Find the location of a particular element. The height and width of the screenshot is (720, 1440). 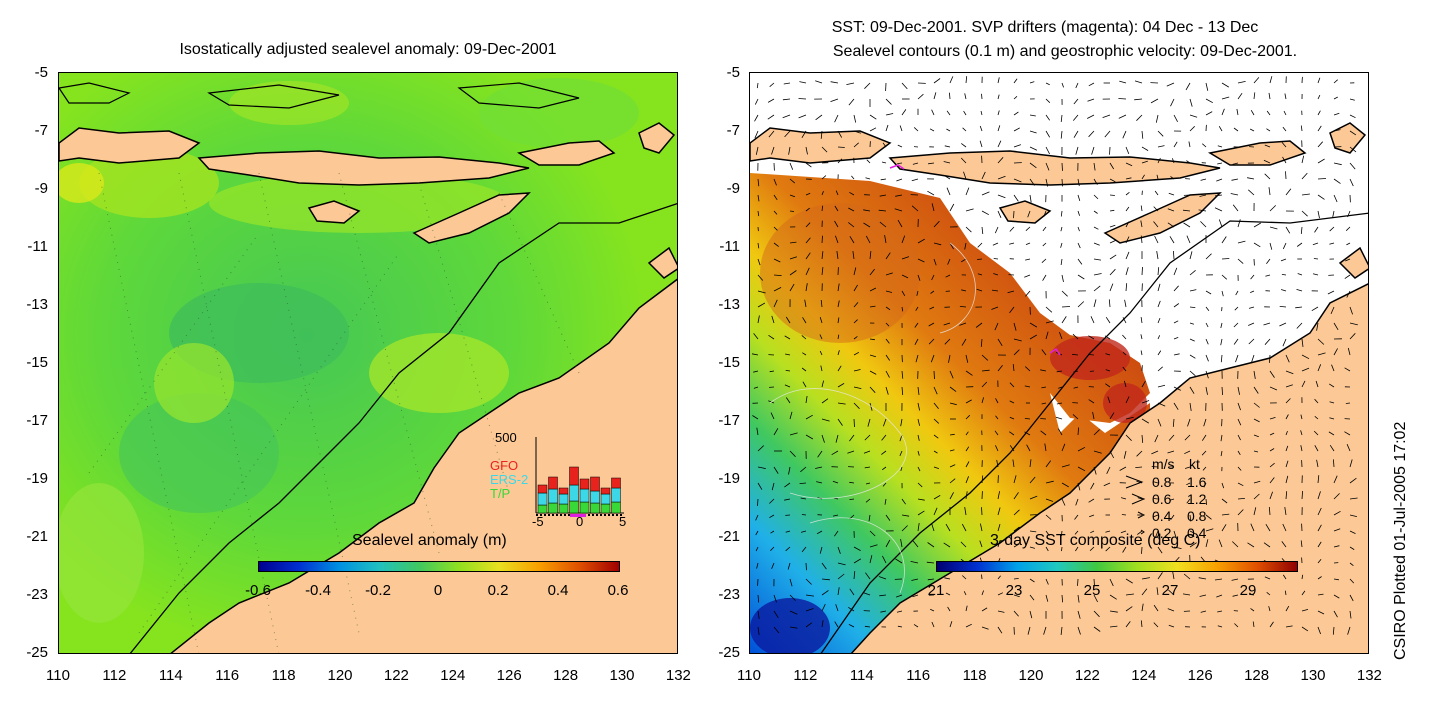

latitude-tick: -15 is located at coordinates (37, 362).